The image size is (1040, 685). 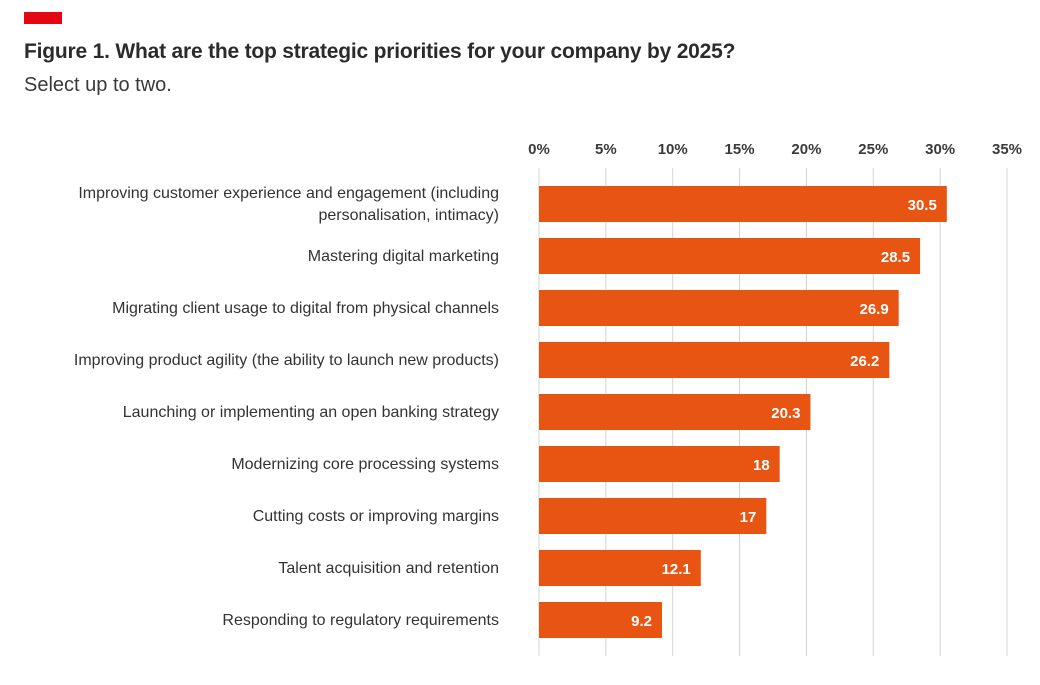 I want to click on x-tick-label: 10%, so click(x=673, y=149).